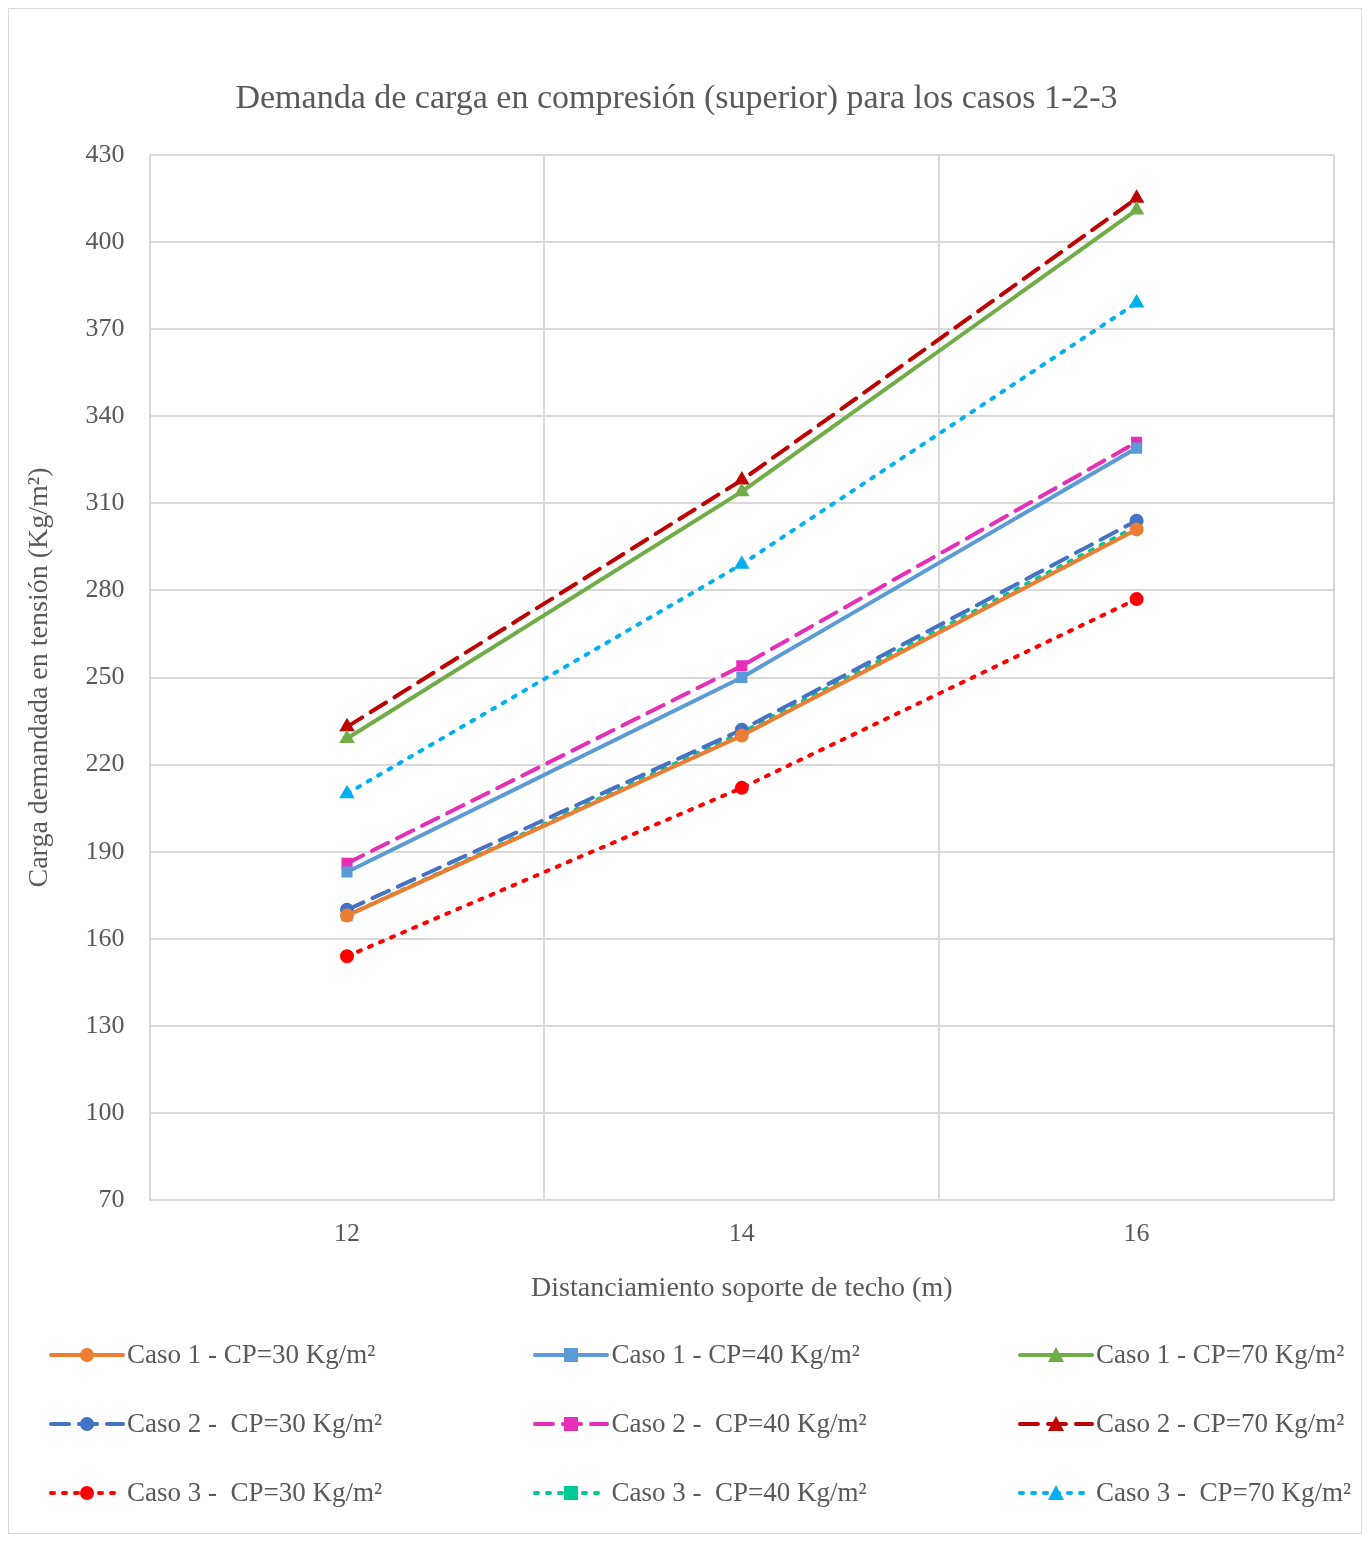 The height and width of the screenshot is (1547, 1370). Describe the element at coordinates (251, 1354) in the screenshot. I see `legend-label: Caso 1 - CP=30 Kg/m²` at that location.